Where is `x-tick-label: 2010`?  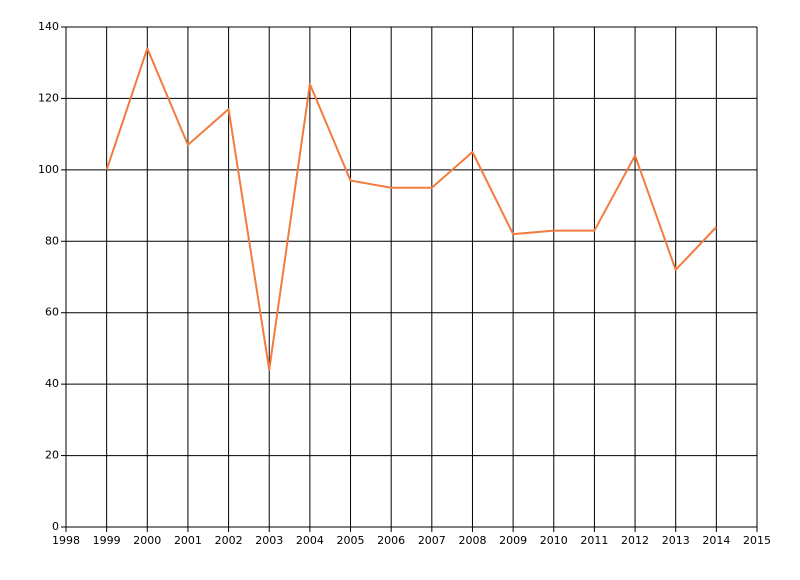
x-tick-label: 2010 is located at coordinates (554, 540).